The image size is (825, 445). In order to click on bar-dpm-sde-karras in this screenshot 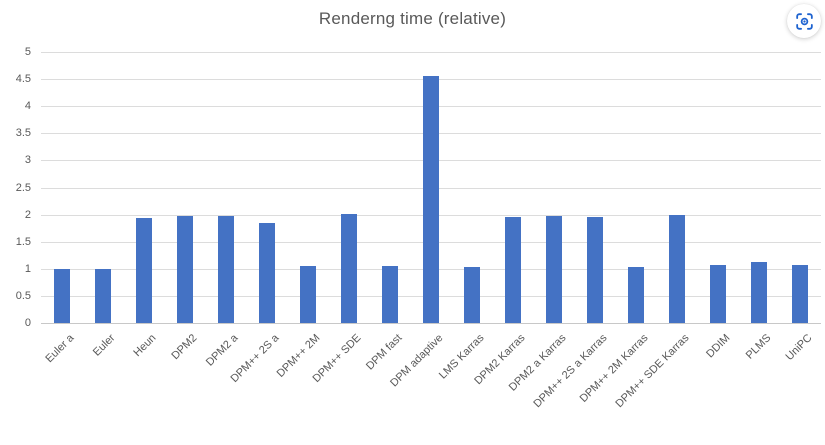, I will do `click(677, 269)`.